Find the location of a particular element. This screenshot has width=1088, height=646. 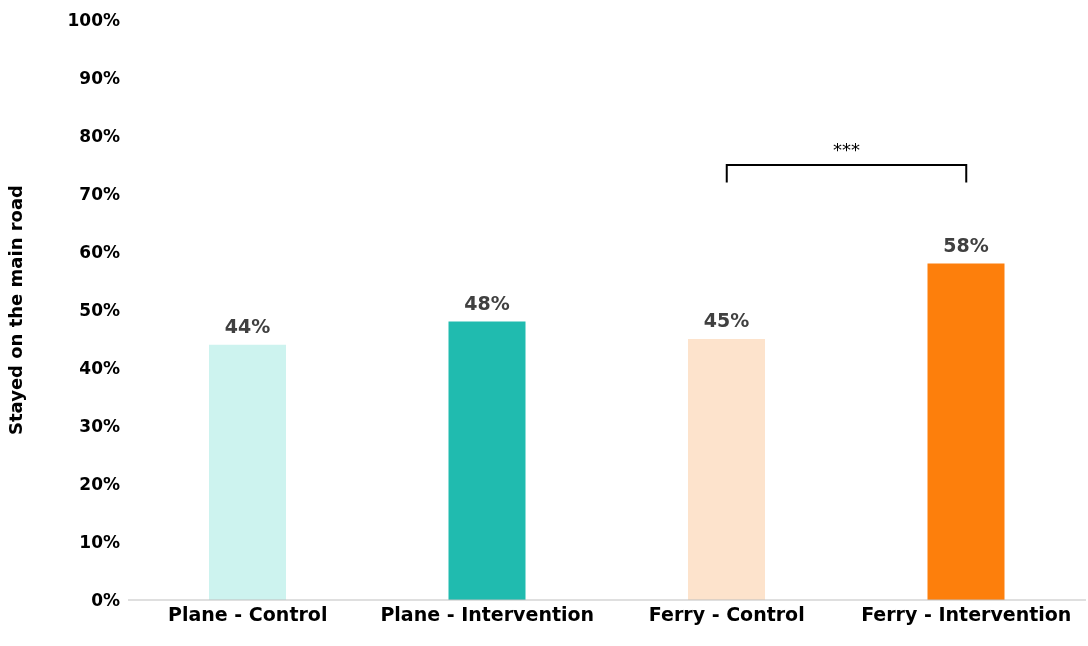

y-tick-label: 60% is located at coordinates (99, 252).